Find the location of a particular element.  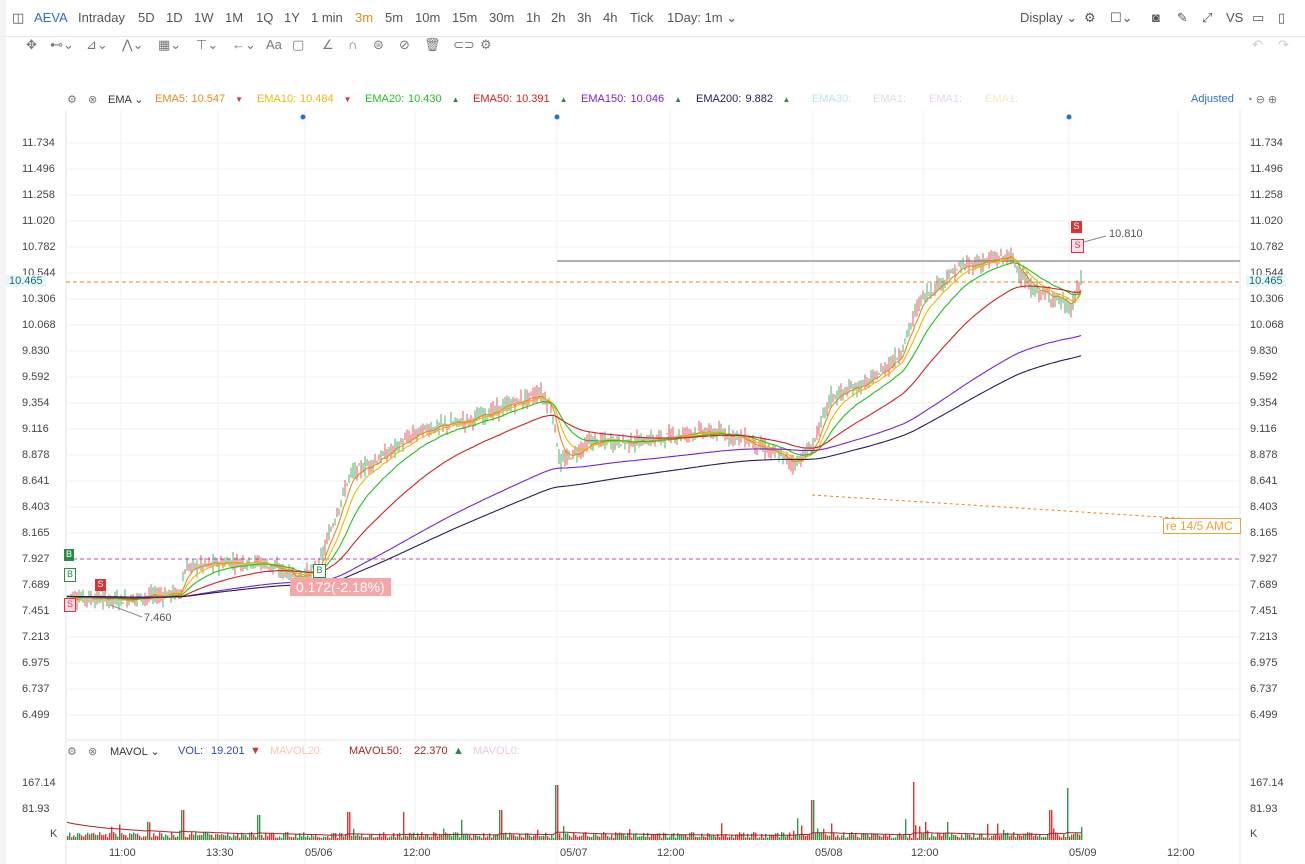

panel-icon: ▯ is located at coordinates (1282, 17).